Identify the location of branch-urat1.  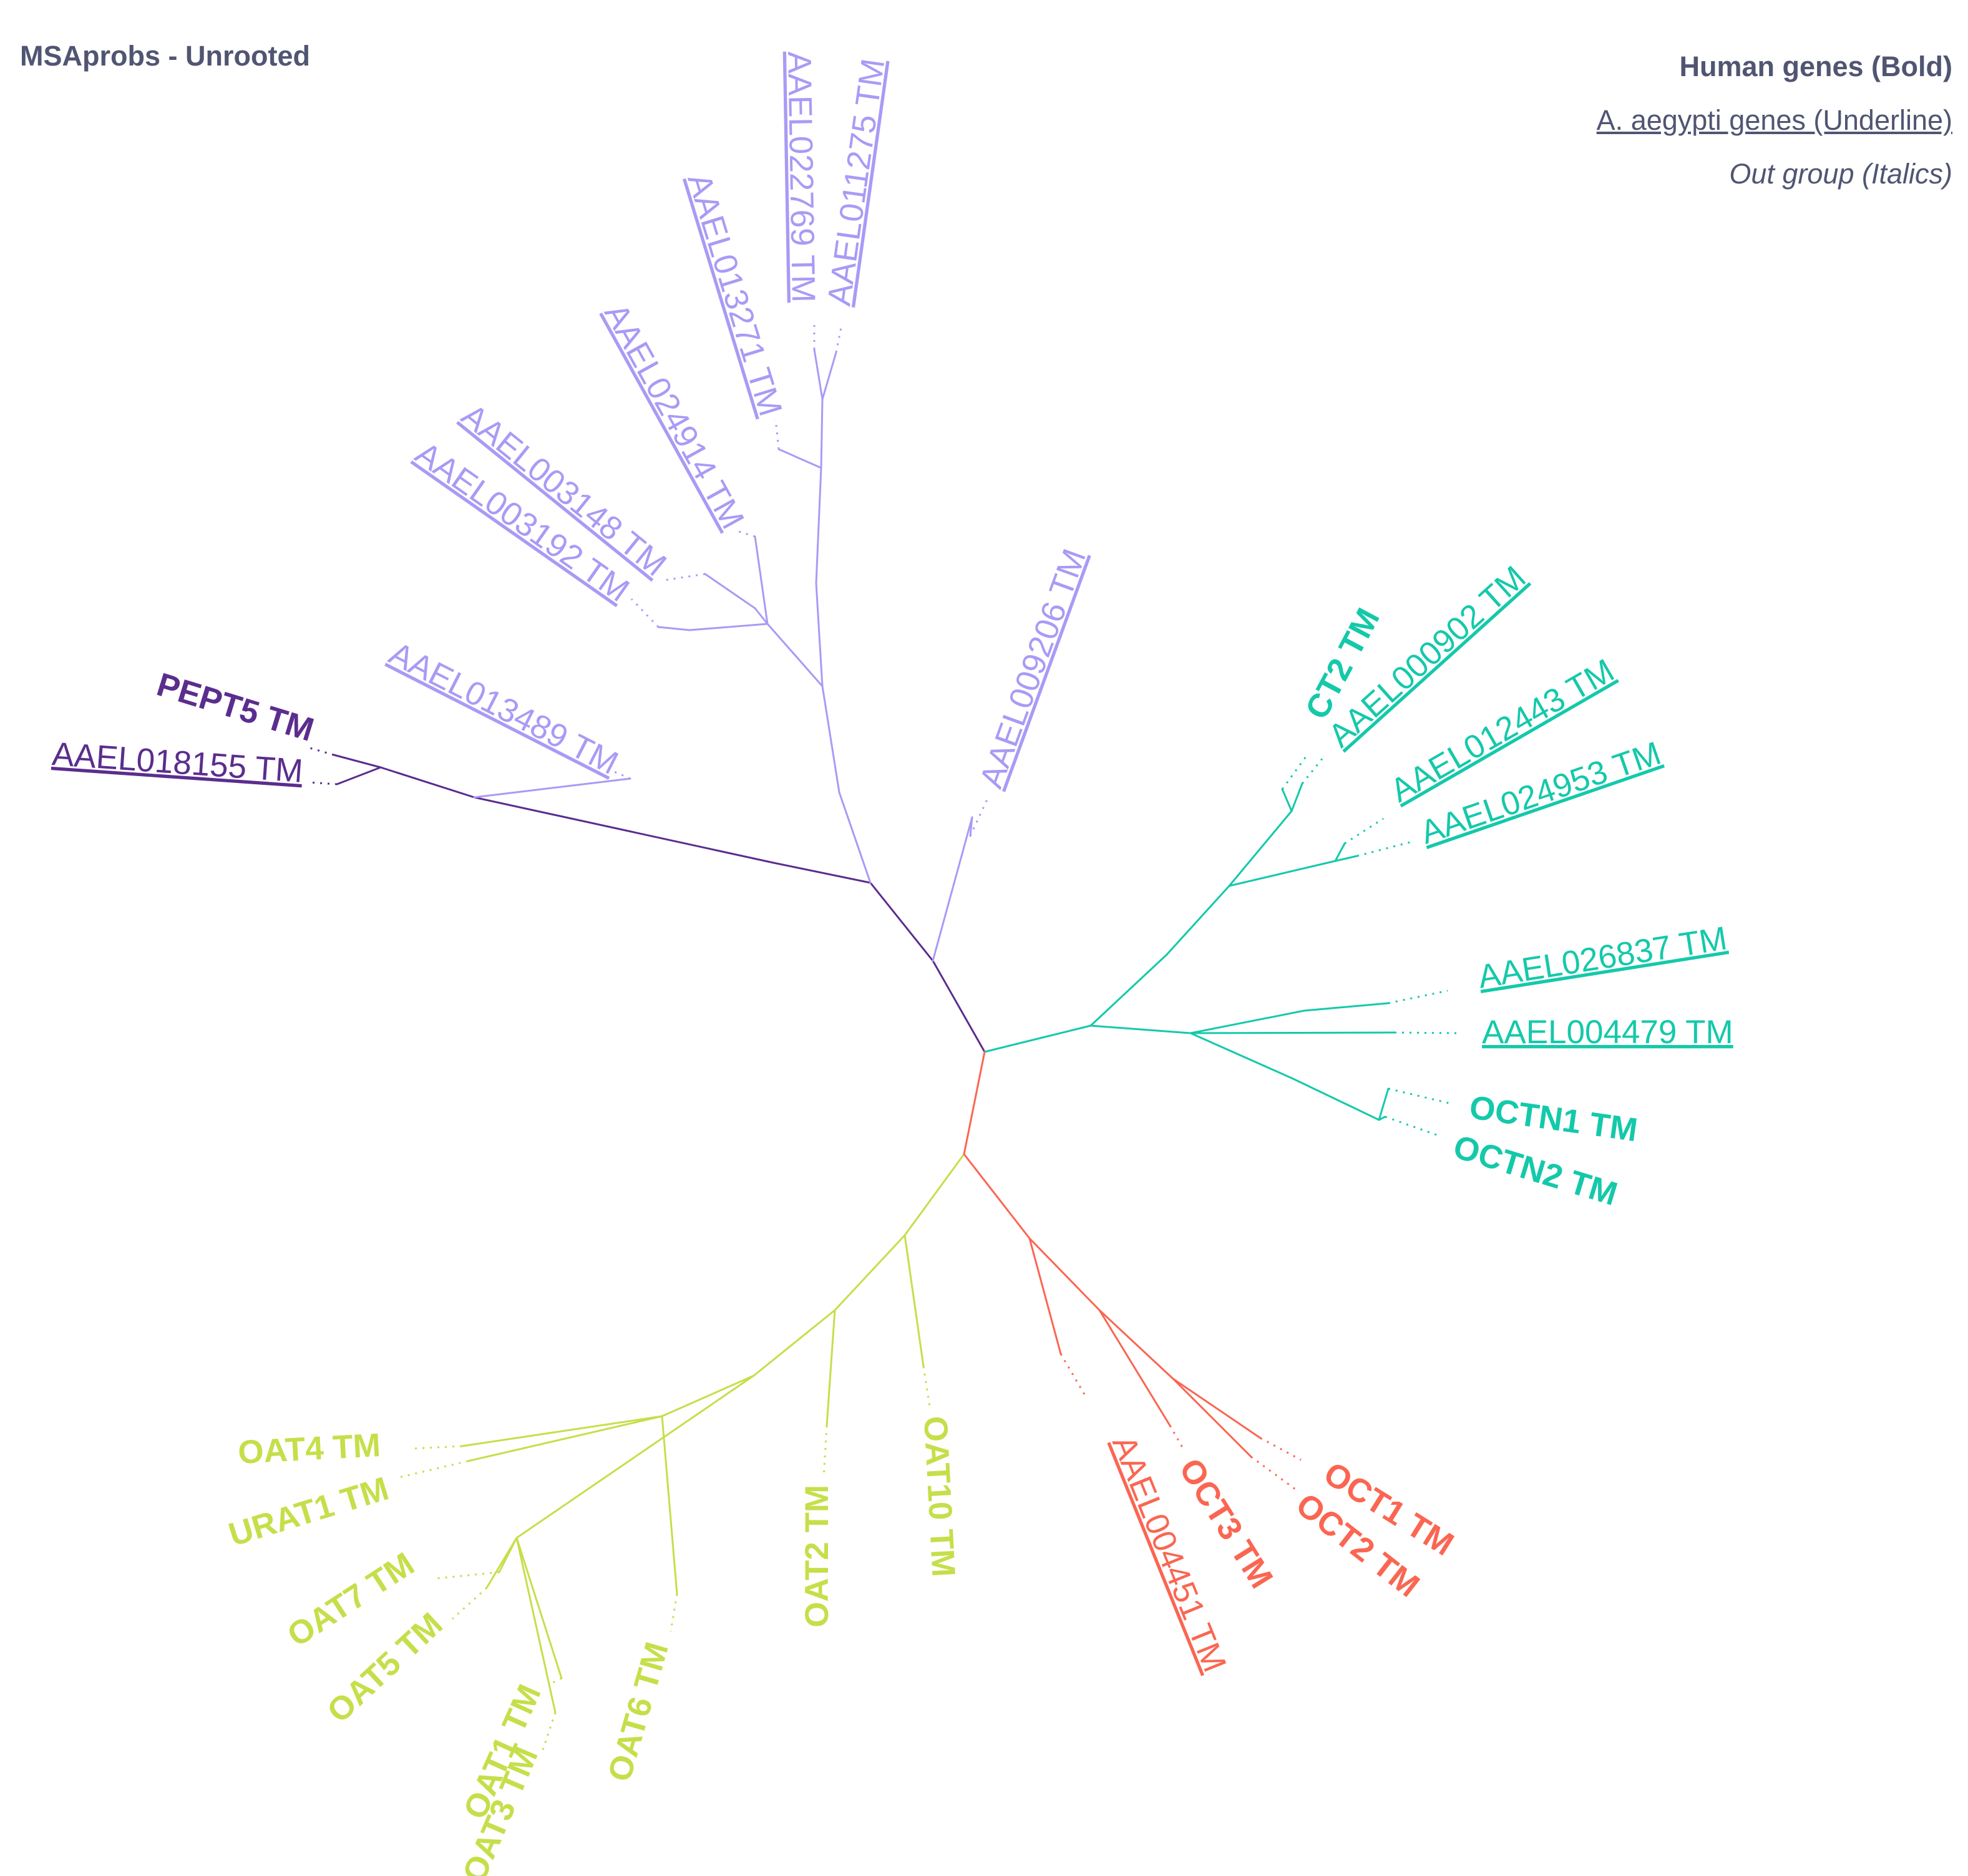
(565, 1438).